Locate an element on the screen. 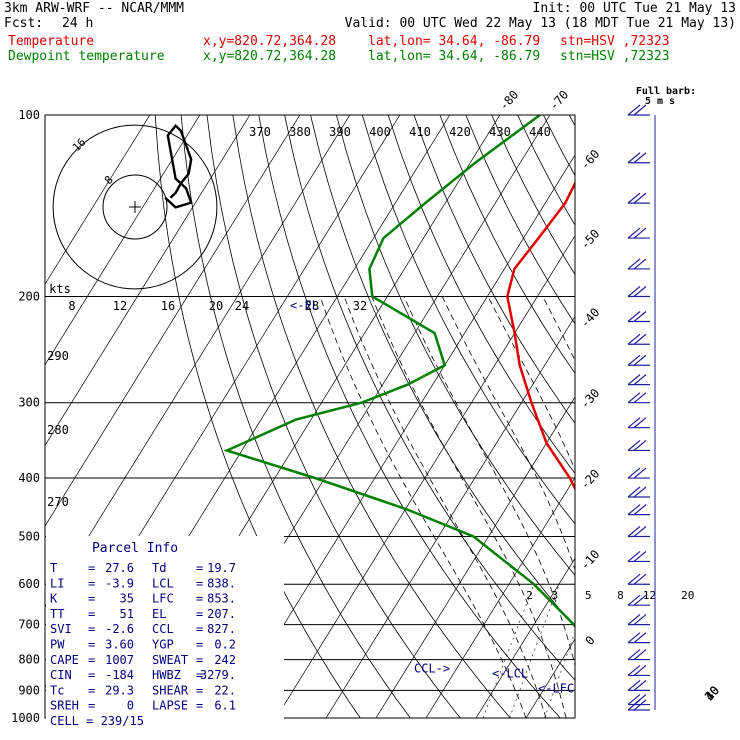  full-barb-unit: 5 m s is located at coordinates (660, 101).